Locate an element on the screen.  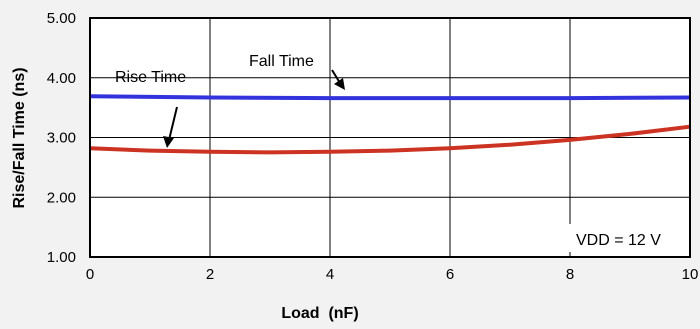
y-axis-title: Rise/Fall Time (ns) is located at coordinates (19, 137).